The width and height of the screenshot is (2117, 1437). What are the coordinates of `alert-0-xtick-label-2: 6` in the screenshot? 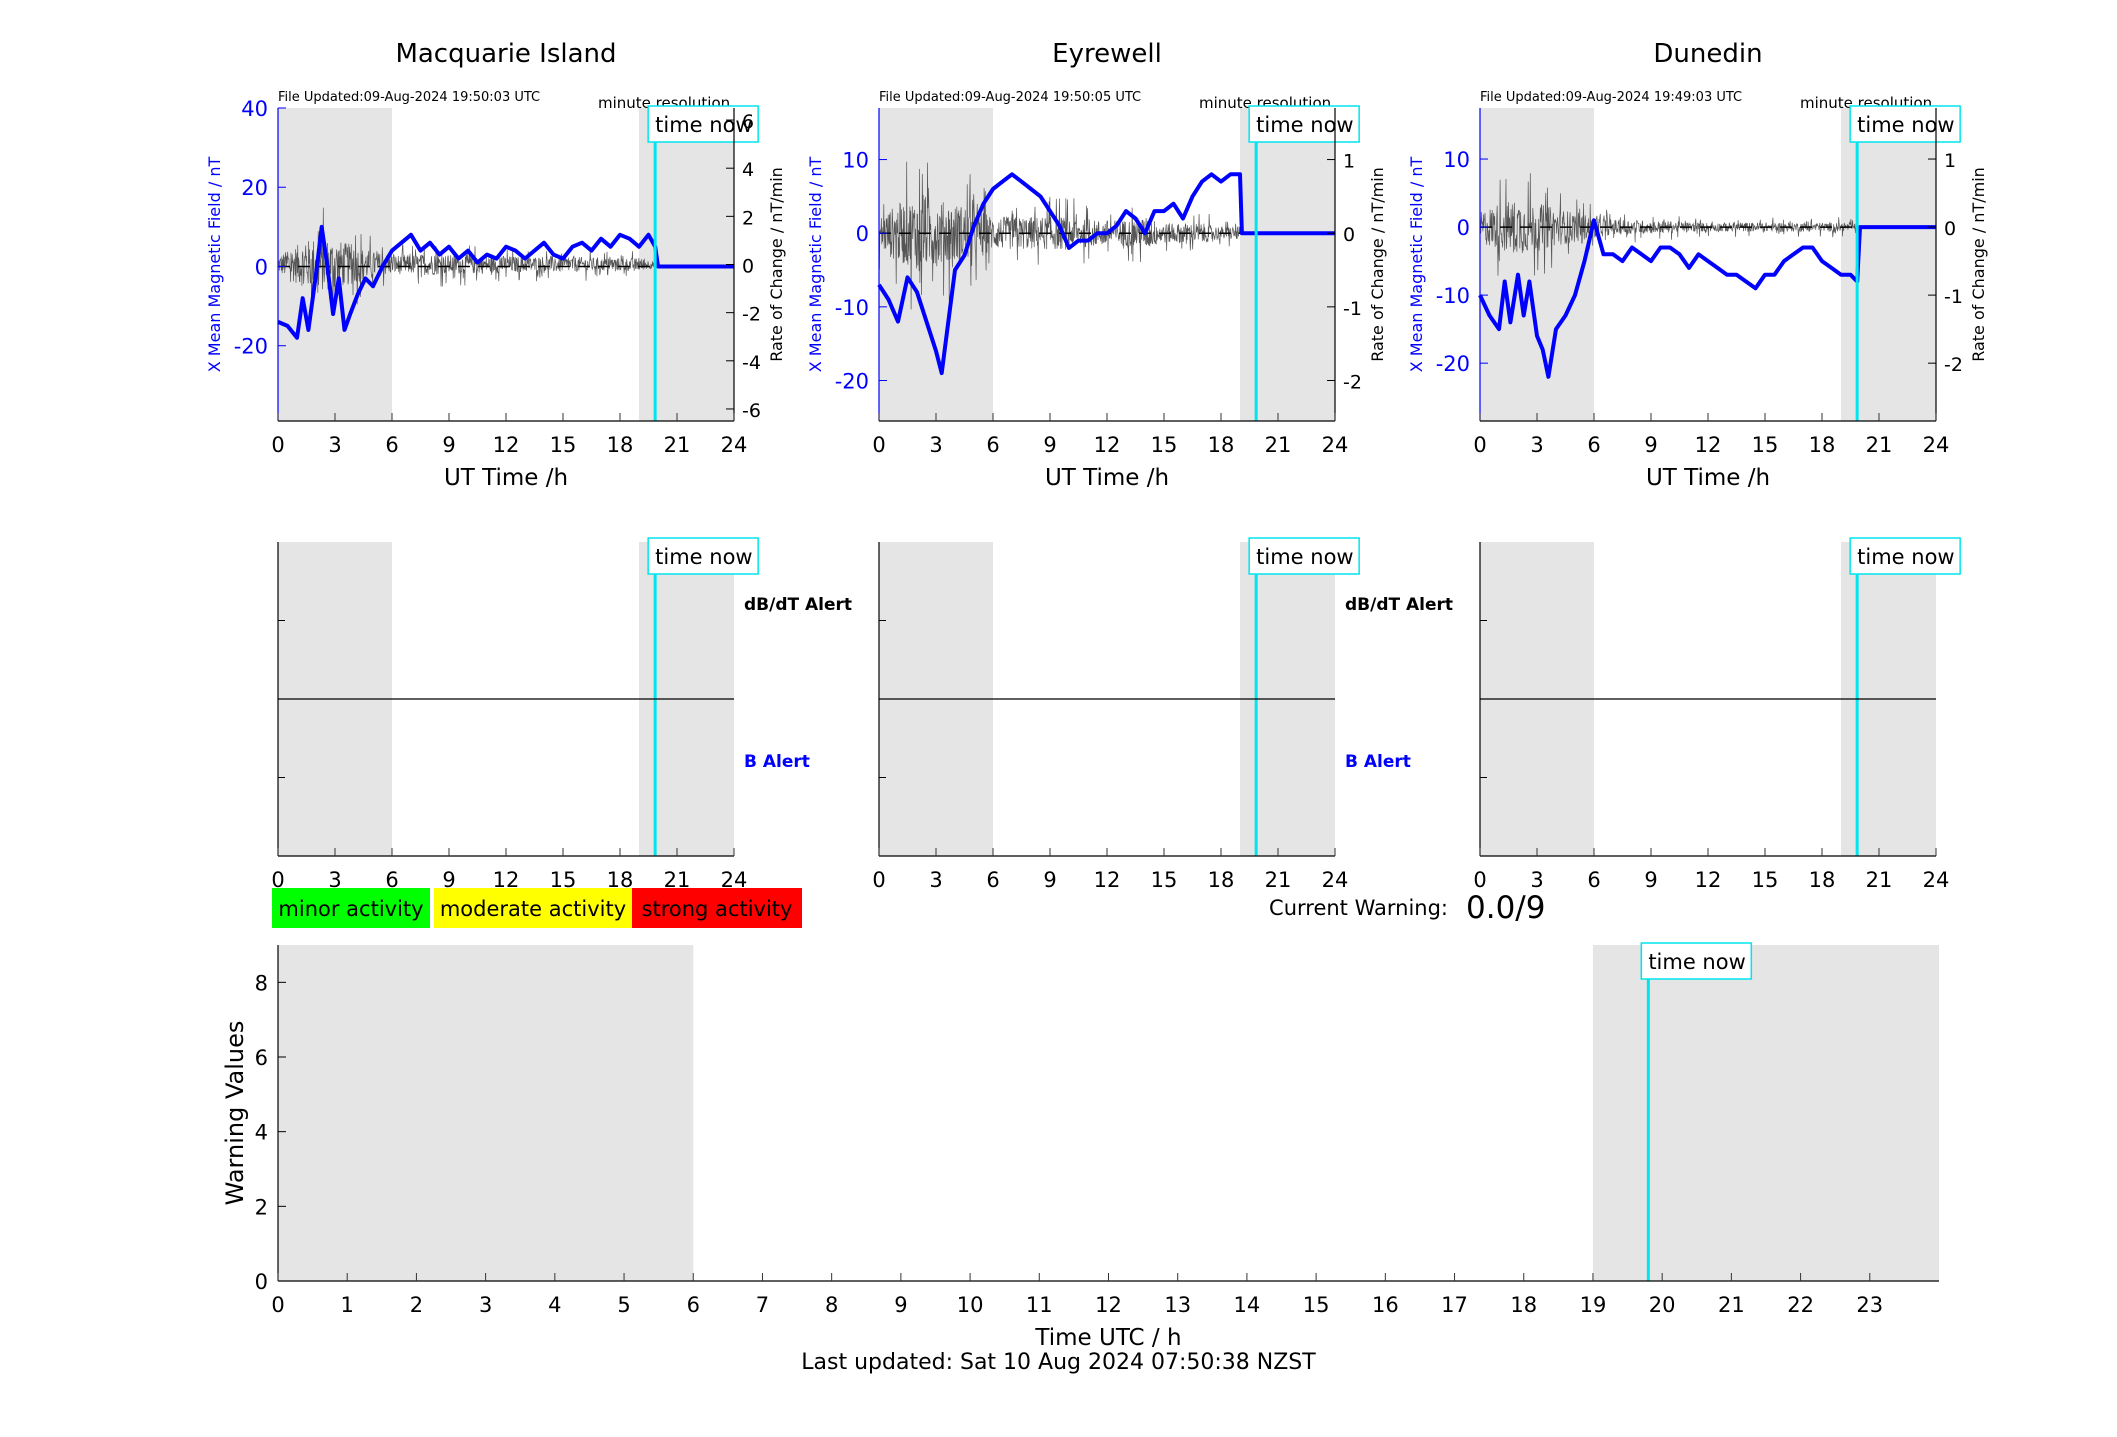 It's located at (391, 880).